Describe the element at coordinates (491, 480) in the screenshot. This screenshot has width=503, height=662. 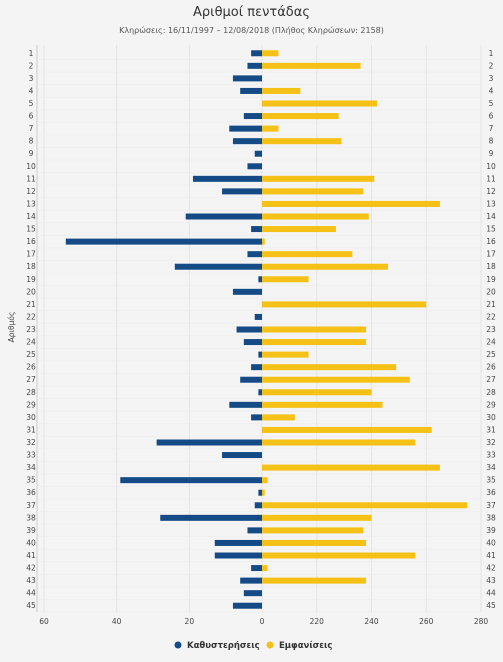
I see `y-tick-label-right: 35` at that location.